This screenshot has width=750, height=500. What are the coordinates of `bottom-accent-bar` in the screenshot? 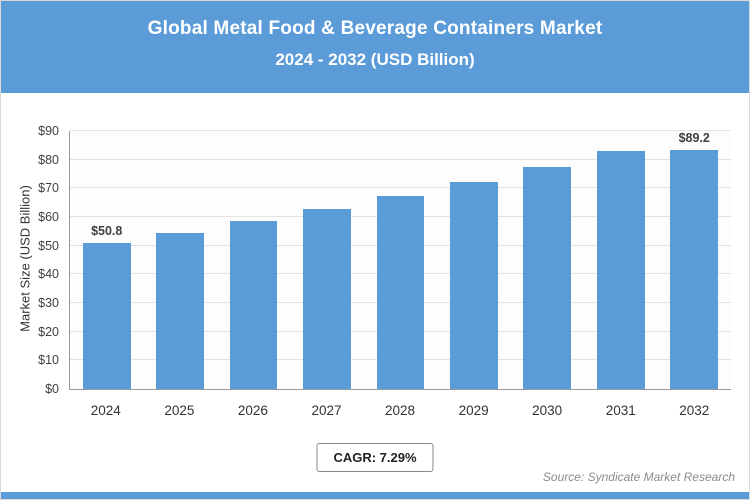 It's located at (375, 495).